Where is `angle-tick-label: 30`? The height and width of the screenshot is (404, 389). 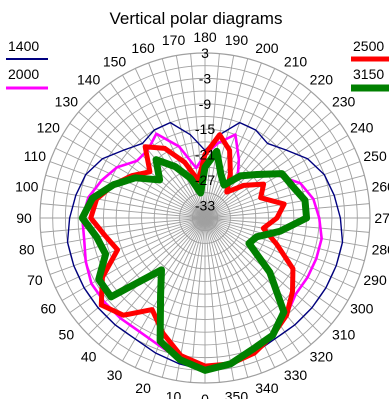 angle-tick-label: 30 is located at coordinates (115, 375).